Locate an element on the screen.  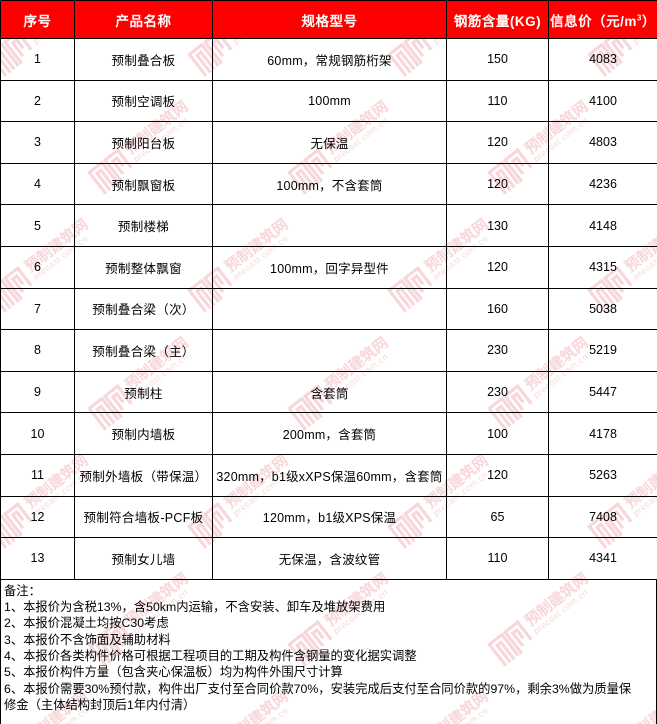
note-line-1: 1、本报价为含税13%，含50km内运输，不含安装、卸车及堆放架费用 is located at coordinates (195, 607).